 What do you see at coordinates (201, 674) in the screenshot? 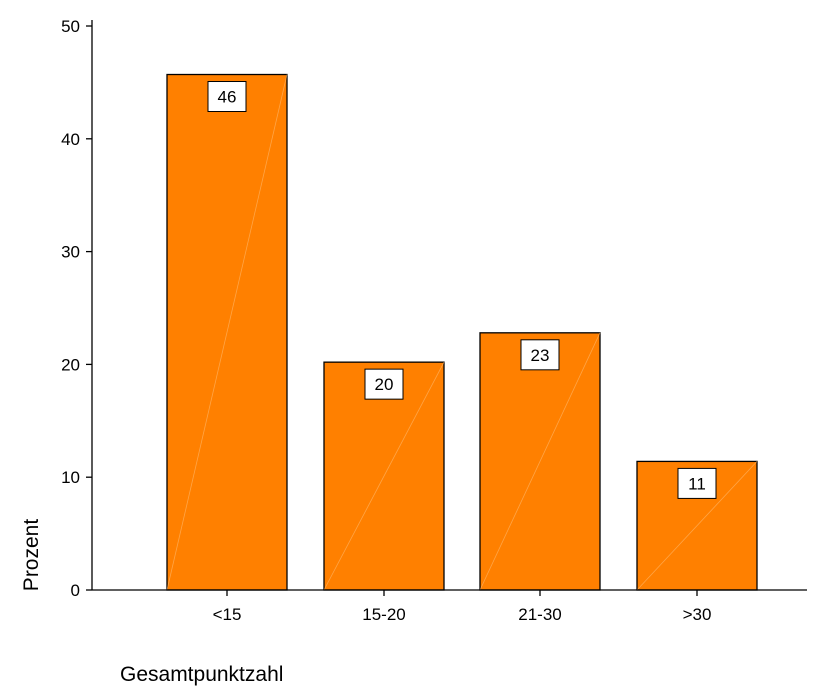
I see `x-axis-title: Gesamtpunktzahl` at bounding box center [201, 674].